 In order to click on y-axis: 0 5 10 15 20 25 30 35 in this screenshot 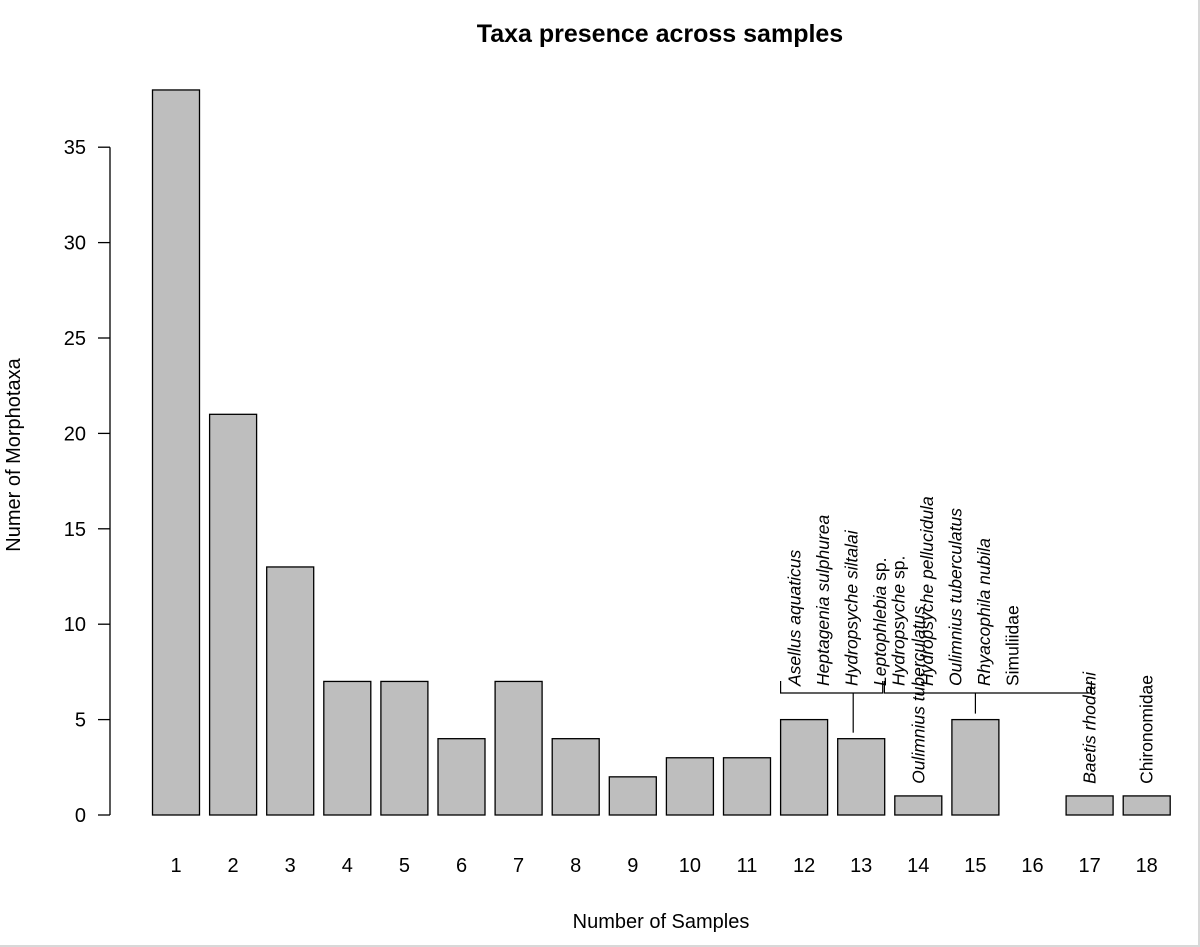, I will do `click(87, 482)`.